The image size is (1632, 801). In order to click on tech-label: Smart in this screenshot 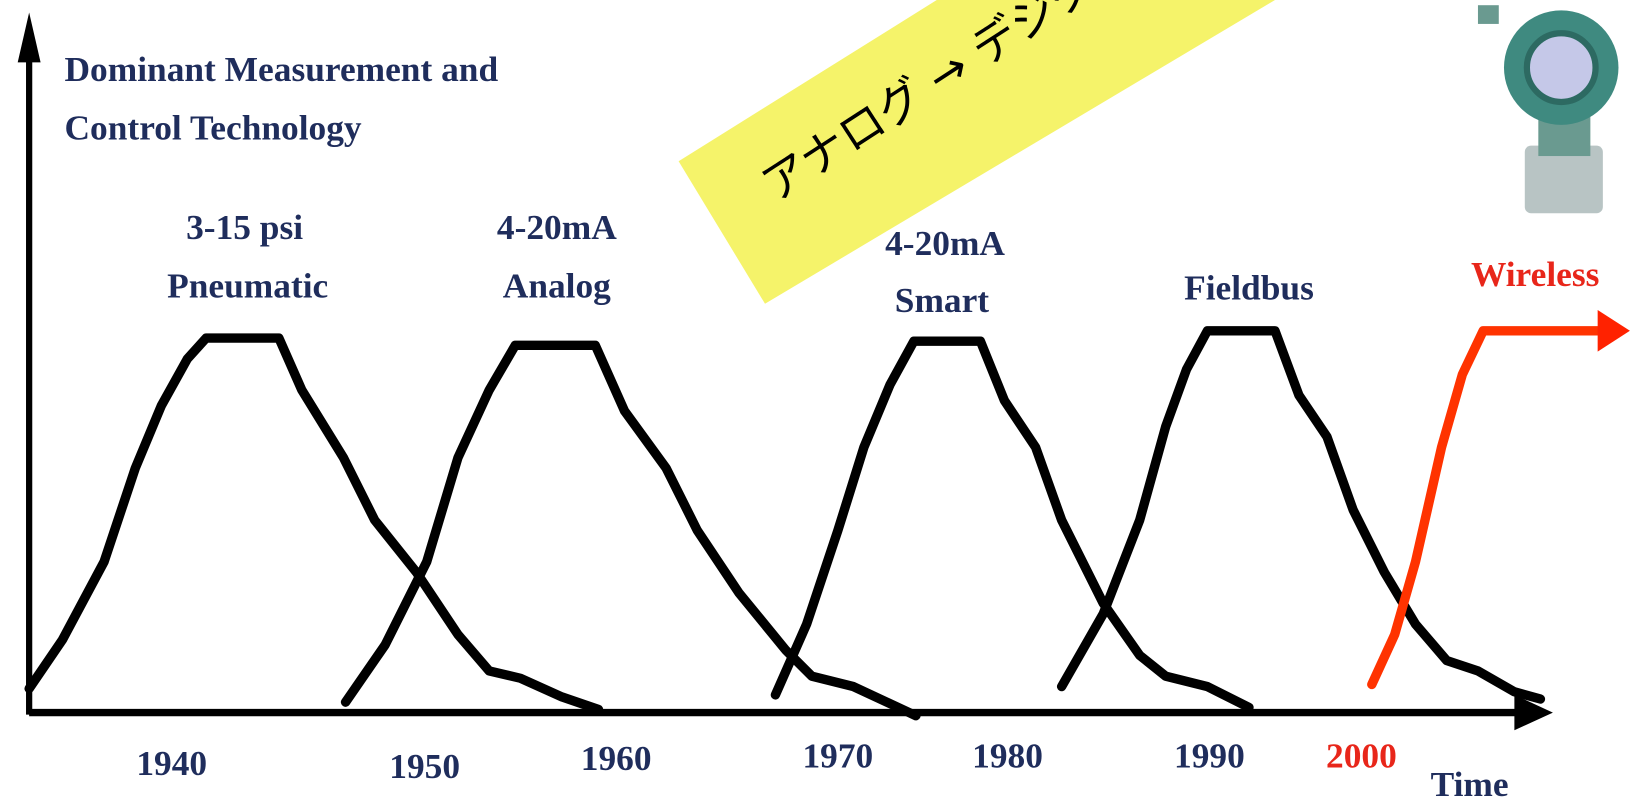, I will do `click(942, 300)`.